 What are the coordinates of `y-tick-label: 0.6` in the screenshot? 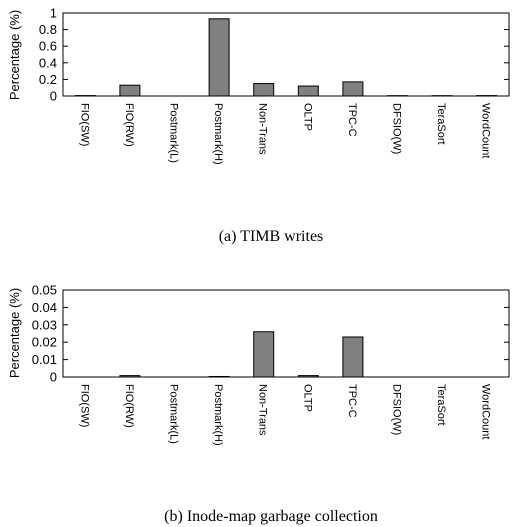 It's located at (48, 46).